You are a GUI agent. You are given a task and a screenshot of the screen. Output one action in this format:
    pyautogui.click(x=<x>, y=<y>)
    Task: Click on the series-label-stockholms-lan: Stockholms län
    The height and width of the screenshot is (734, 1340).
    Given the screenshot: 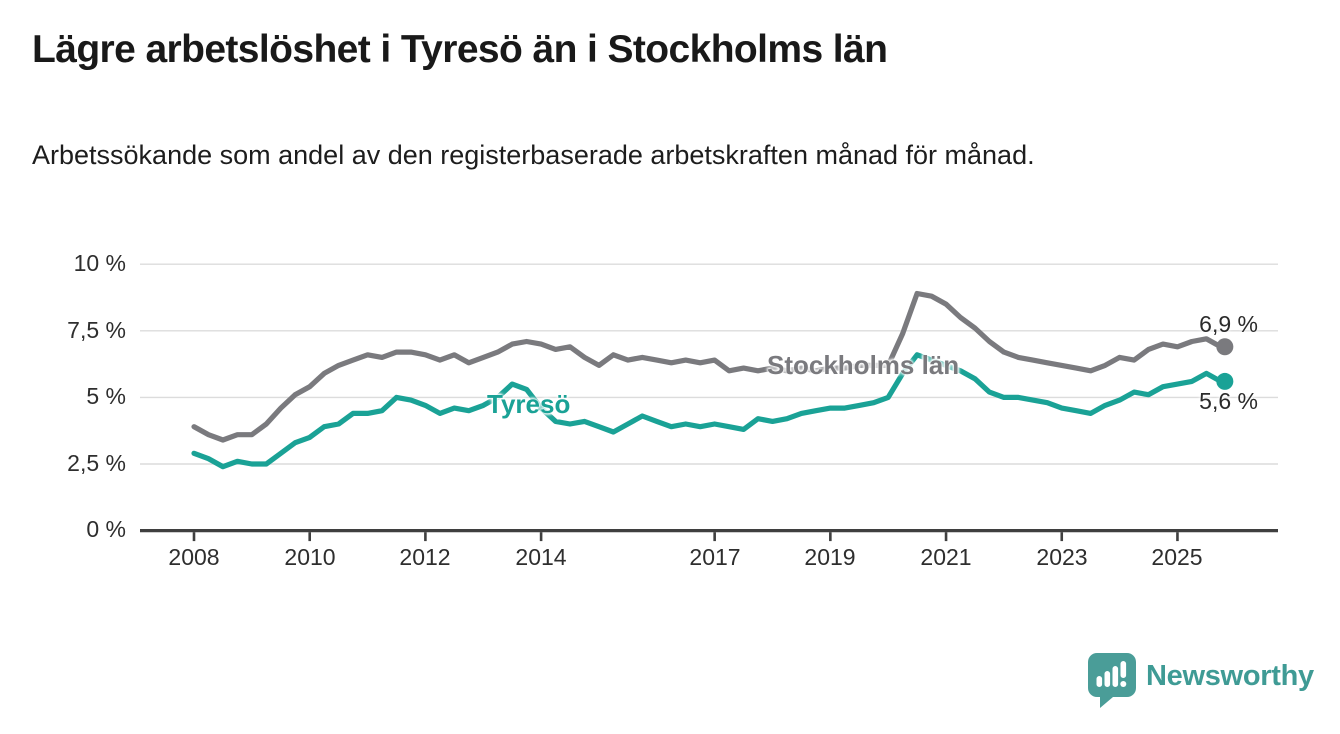 What is the action you would take?
    pyautogui.click(x=863, y=365)
    